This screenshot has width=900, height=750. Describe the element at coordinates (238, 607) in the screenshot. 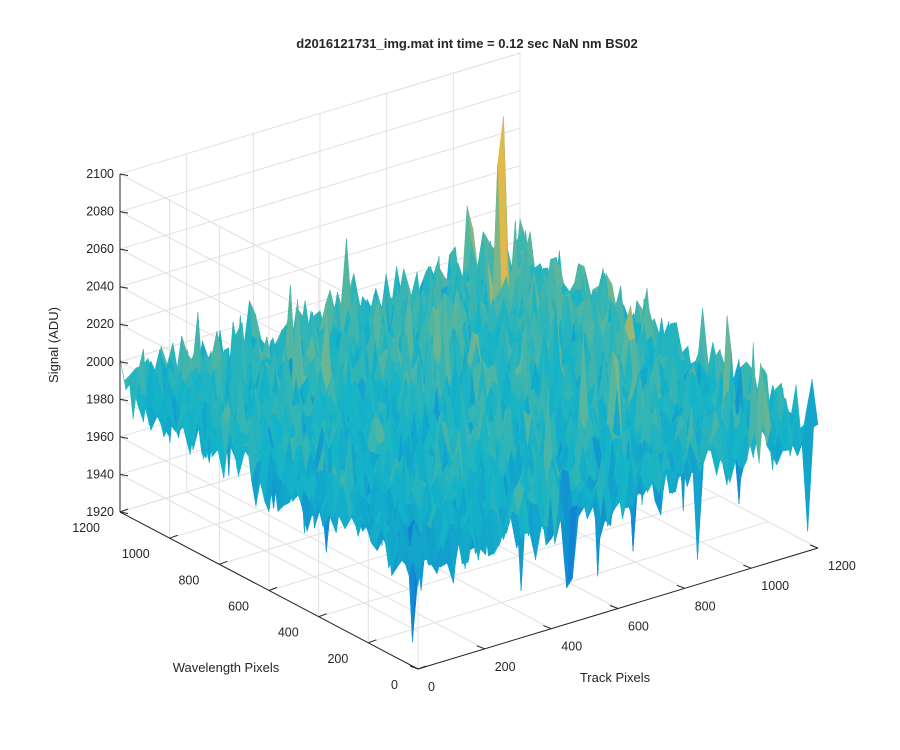

I see `y-tick-label: 600` at that location.